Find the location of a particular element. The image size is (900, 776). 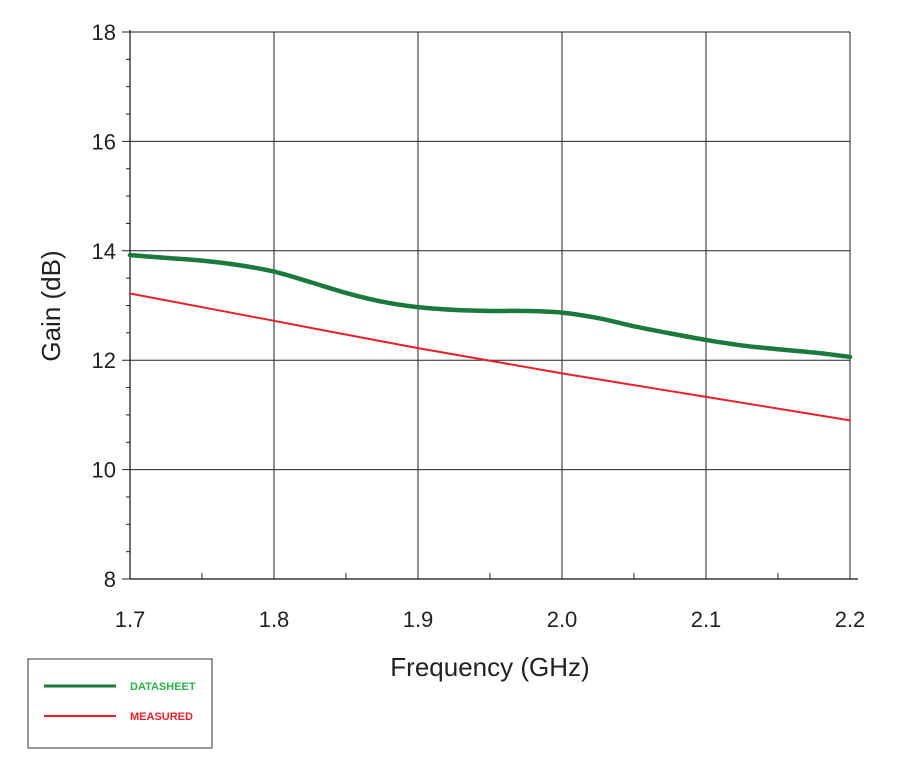

legend: DATASHEET MEASURED is located at coordinates (120, 703).